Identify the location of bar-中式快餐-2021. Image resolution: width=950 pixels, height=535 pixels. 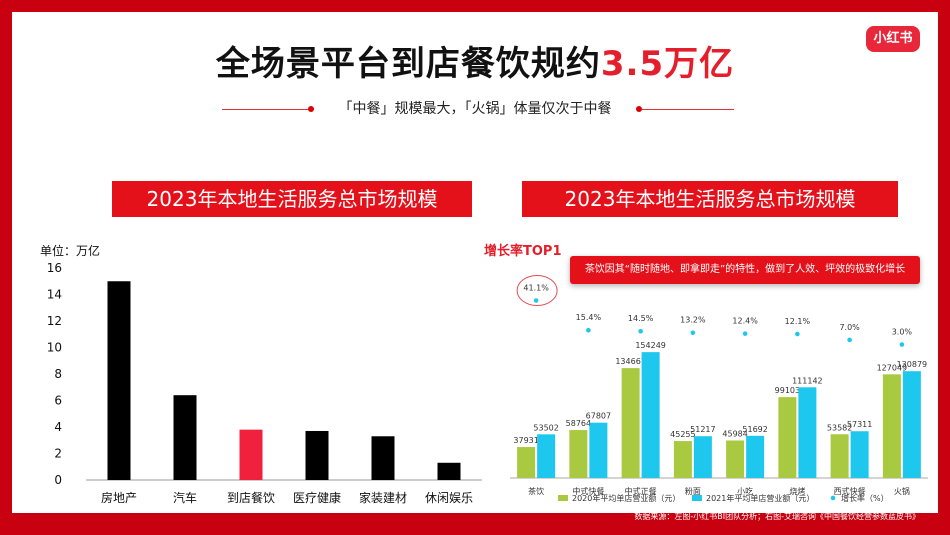
(598, 450).